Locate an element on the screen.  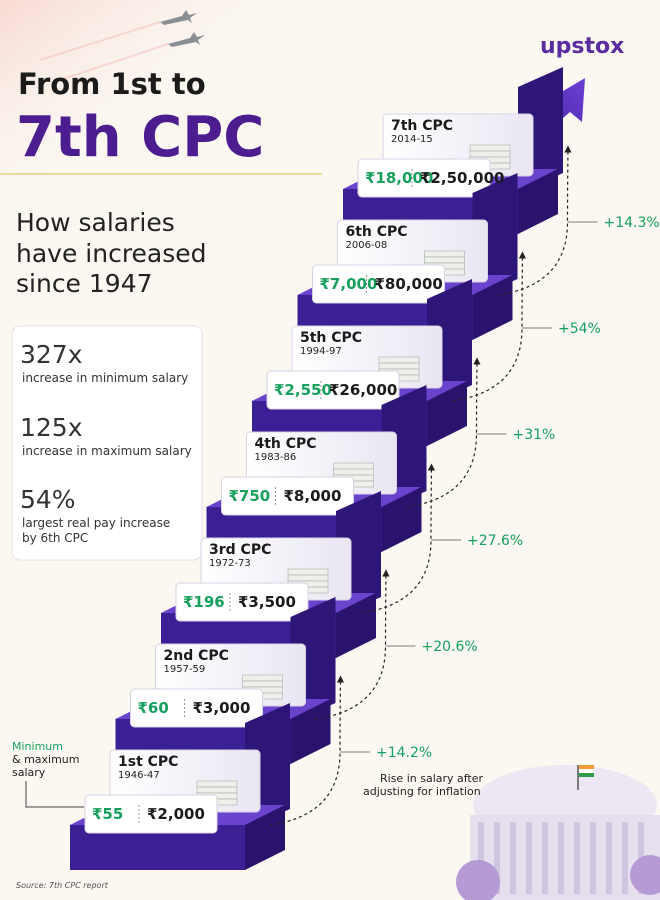
min-salary: ₹55 is located at coordinates (107, 814).